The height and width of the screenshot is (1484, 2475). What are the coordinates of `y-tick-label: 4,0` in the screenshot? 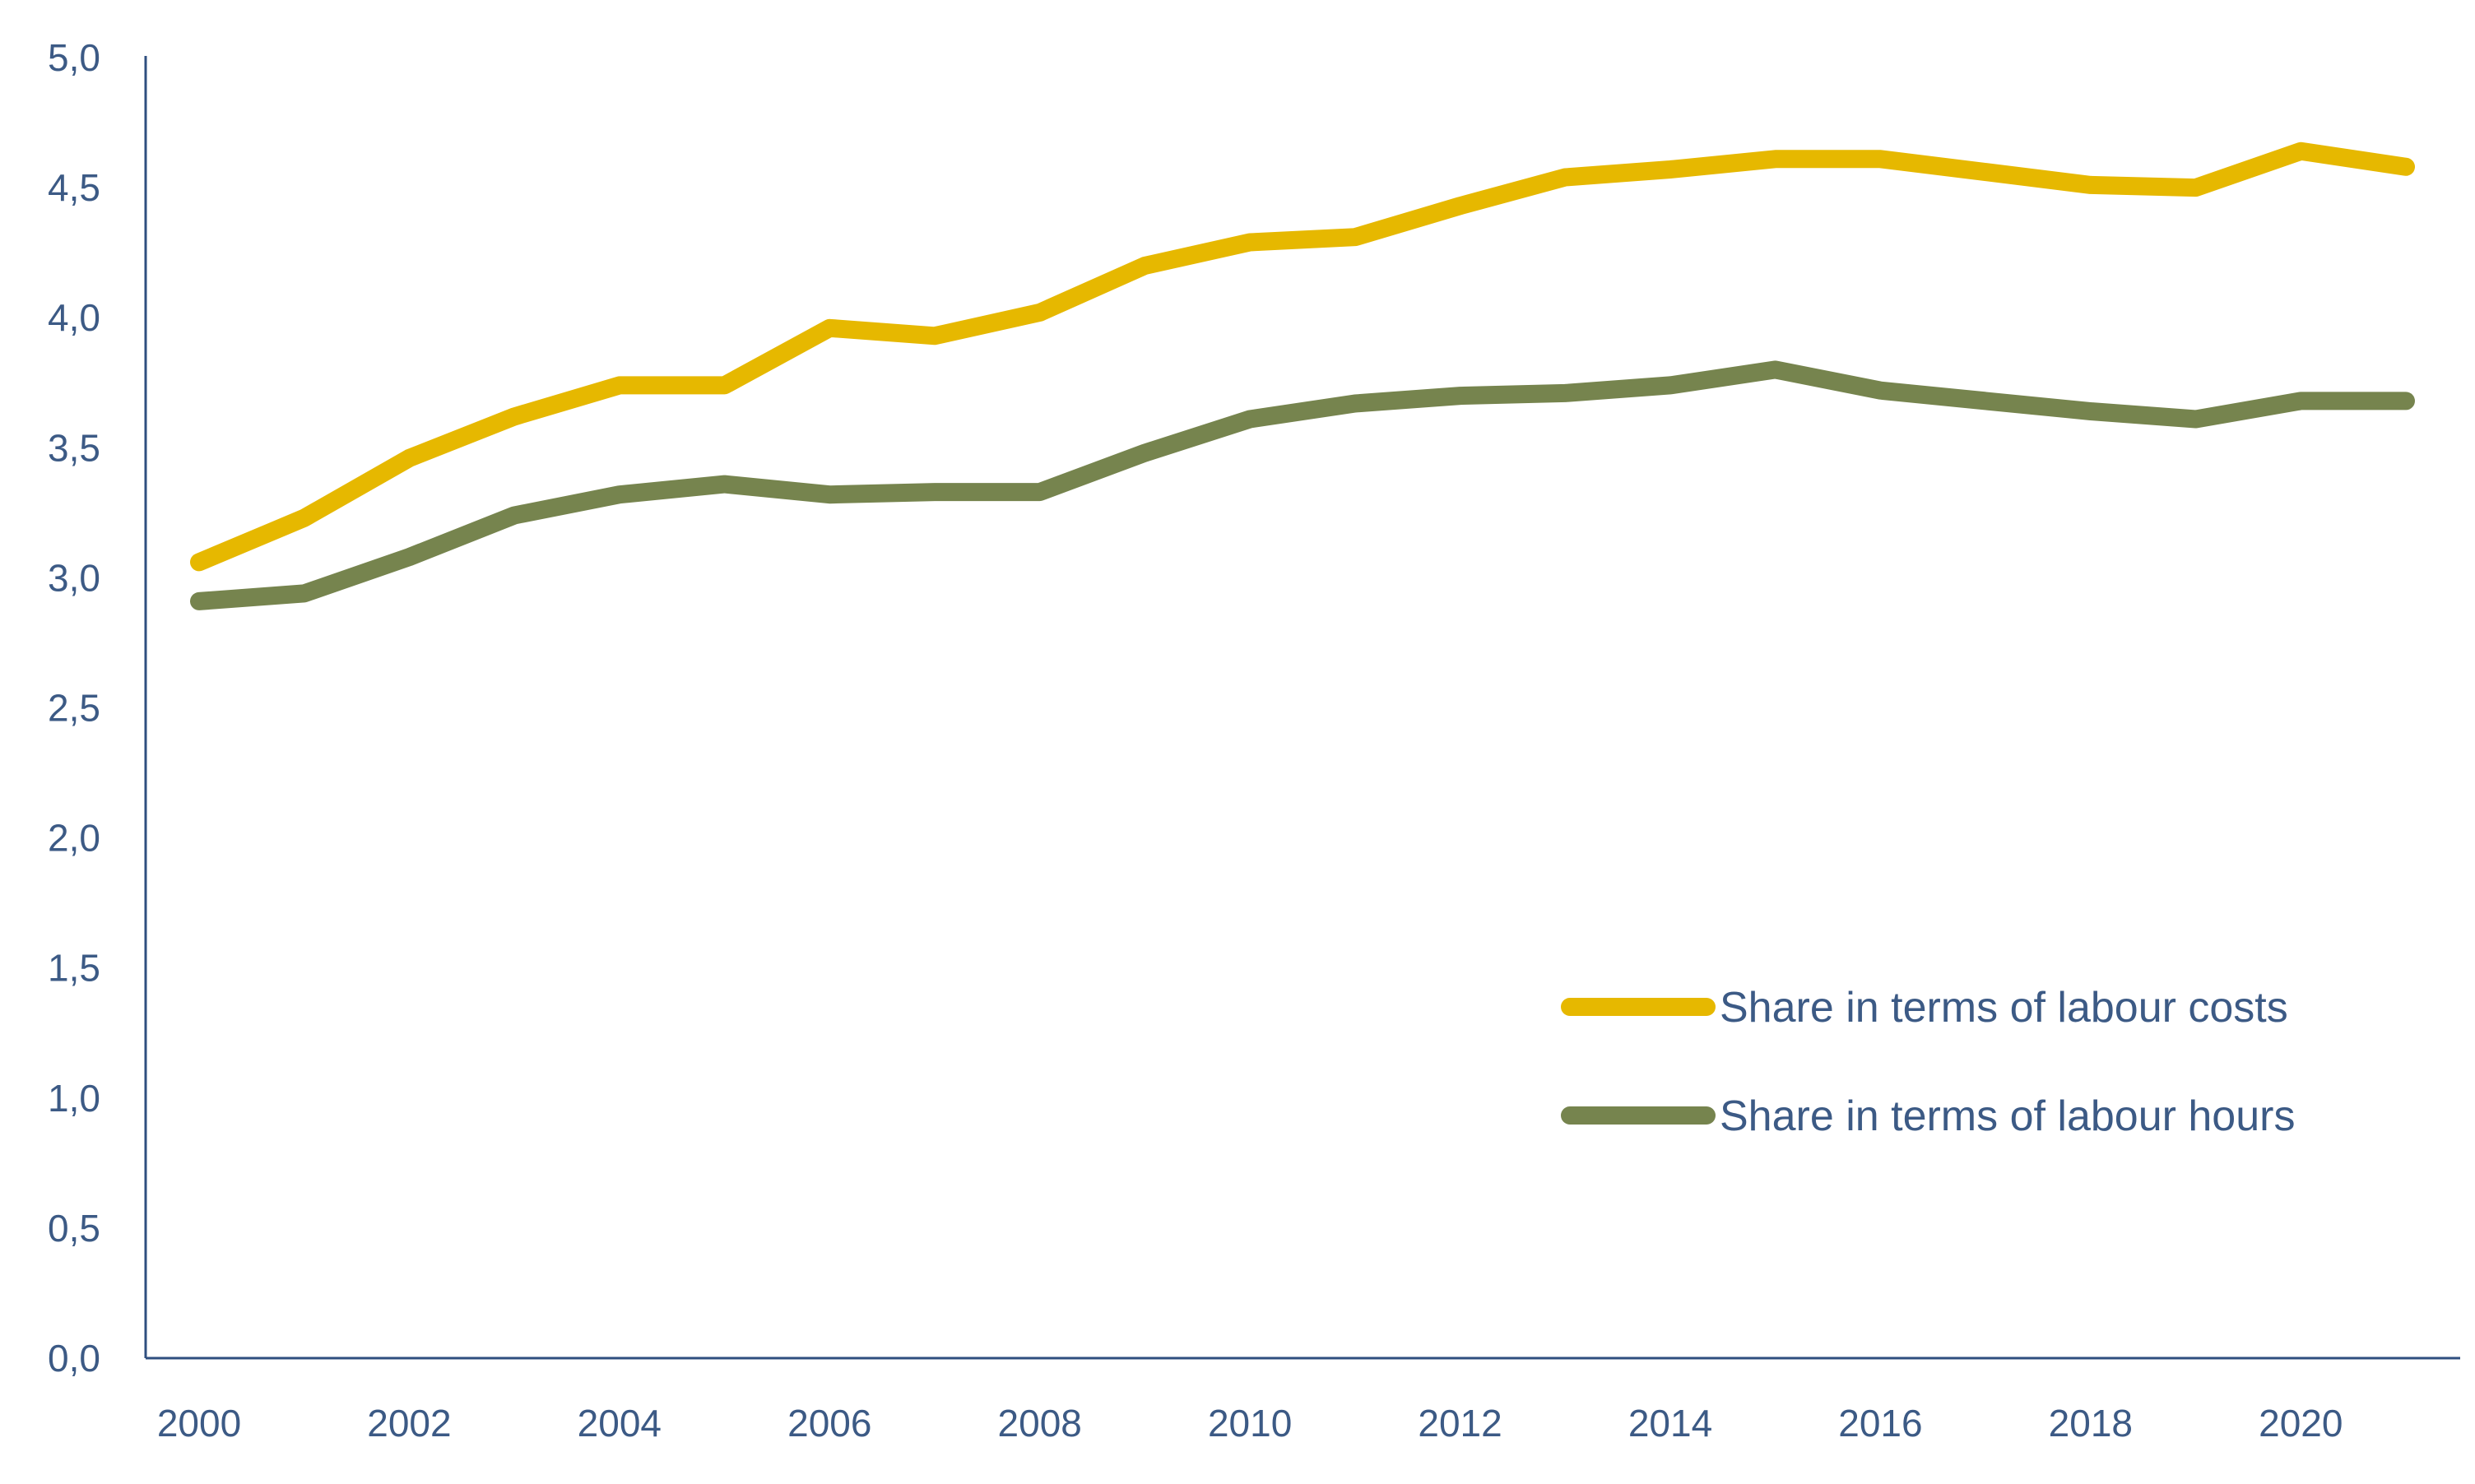 It's located at (74, 317).